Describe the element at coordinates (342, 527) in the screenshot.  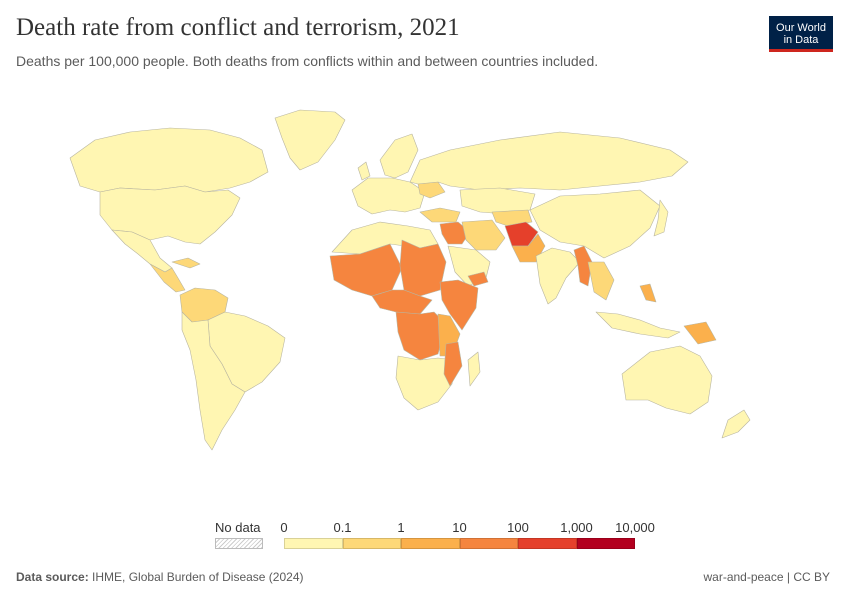
I see `legend-tick-label: 0.1` at that location.